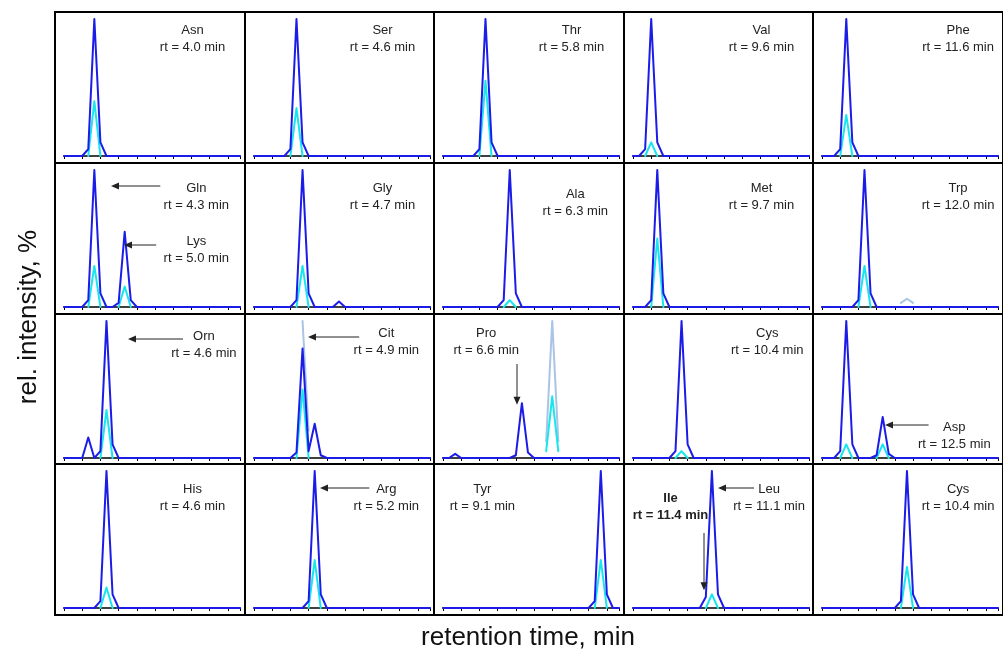 This screenshot has height=652, width=1003. Describe the element at coordinates (958, 195) in the screenshot. I see `annotation: Trp rt = 12.0 min` at that location.